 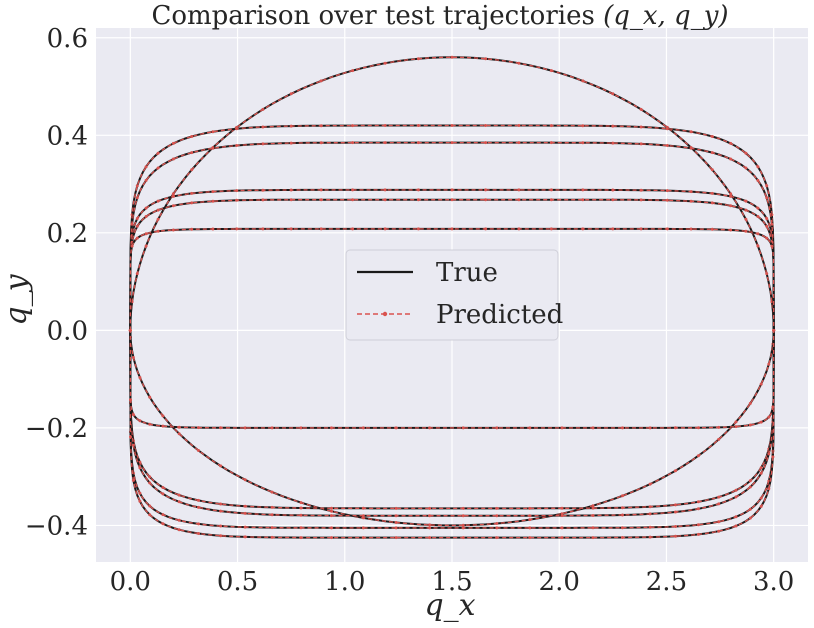 What do you see at coordinates (130, 582) in the screenshot?
I see `x-tick-label: 0.0` at bounding box center [130, 582].